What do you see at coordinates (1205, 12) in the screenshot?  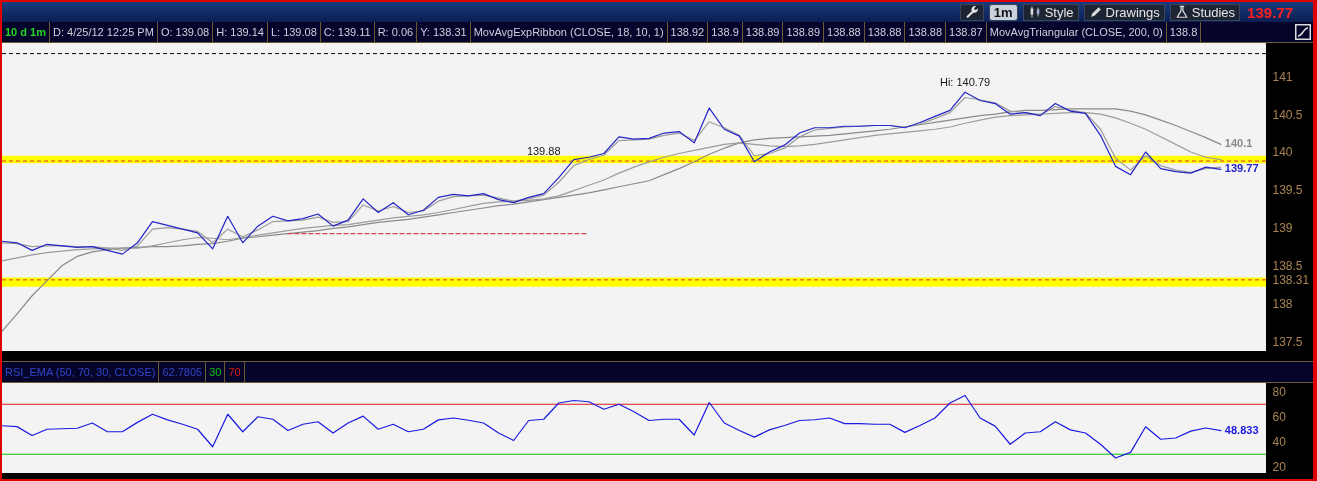 I see `toolbar-button: Studies` at bounding box center [1205, 12].